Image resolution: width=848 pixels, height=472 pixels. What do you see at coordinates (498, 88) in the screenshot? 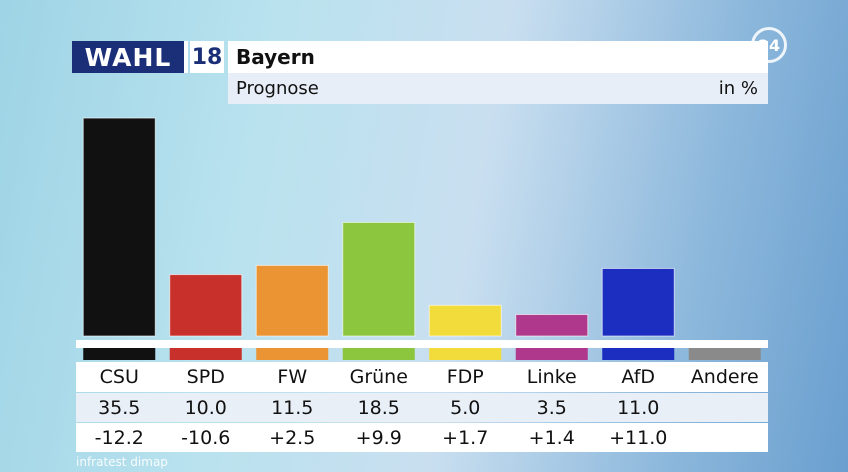
I see `subtitle-bar: Prognose in %` at bounding box center [498, 88].